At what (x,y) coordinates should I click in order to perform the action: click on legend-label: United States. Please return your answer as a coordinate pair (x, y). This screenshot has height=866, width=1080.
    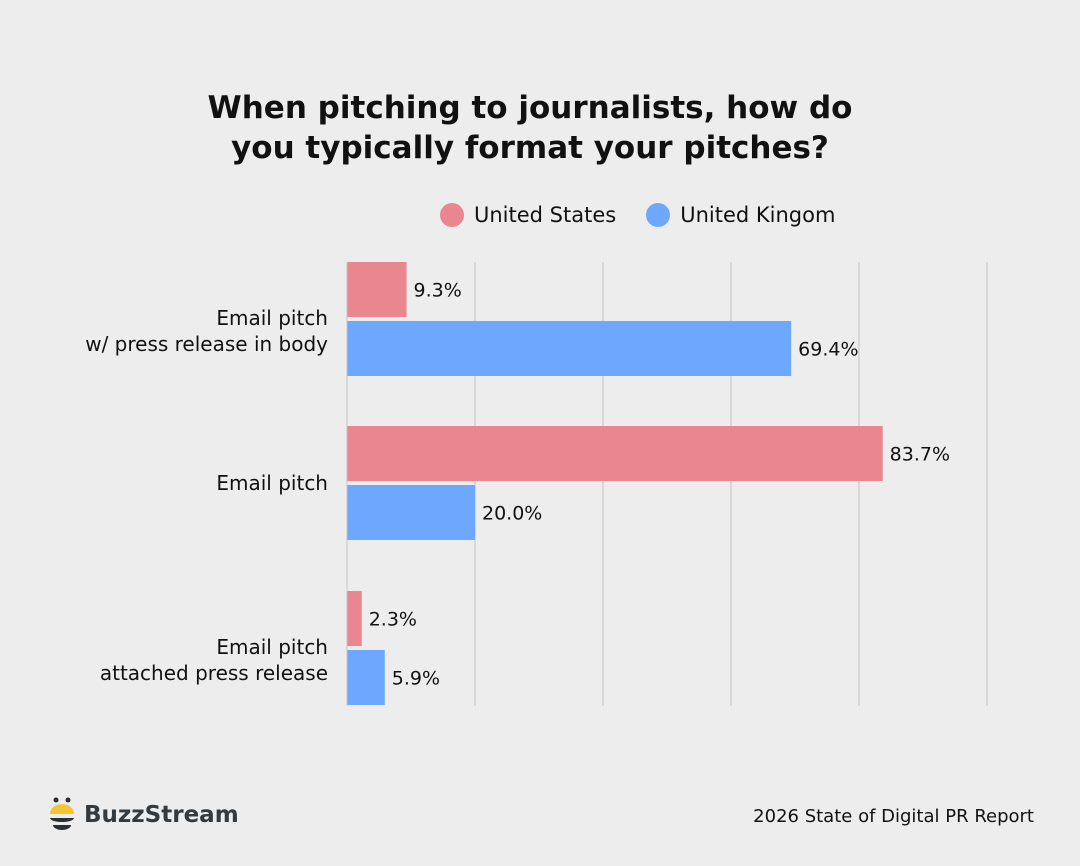
    Looking at the image, I should click on (545, 215).